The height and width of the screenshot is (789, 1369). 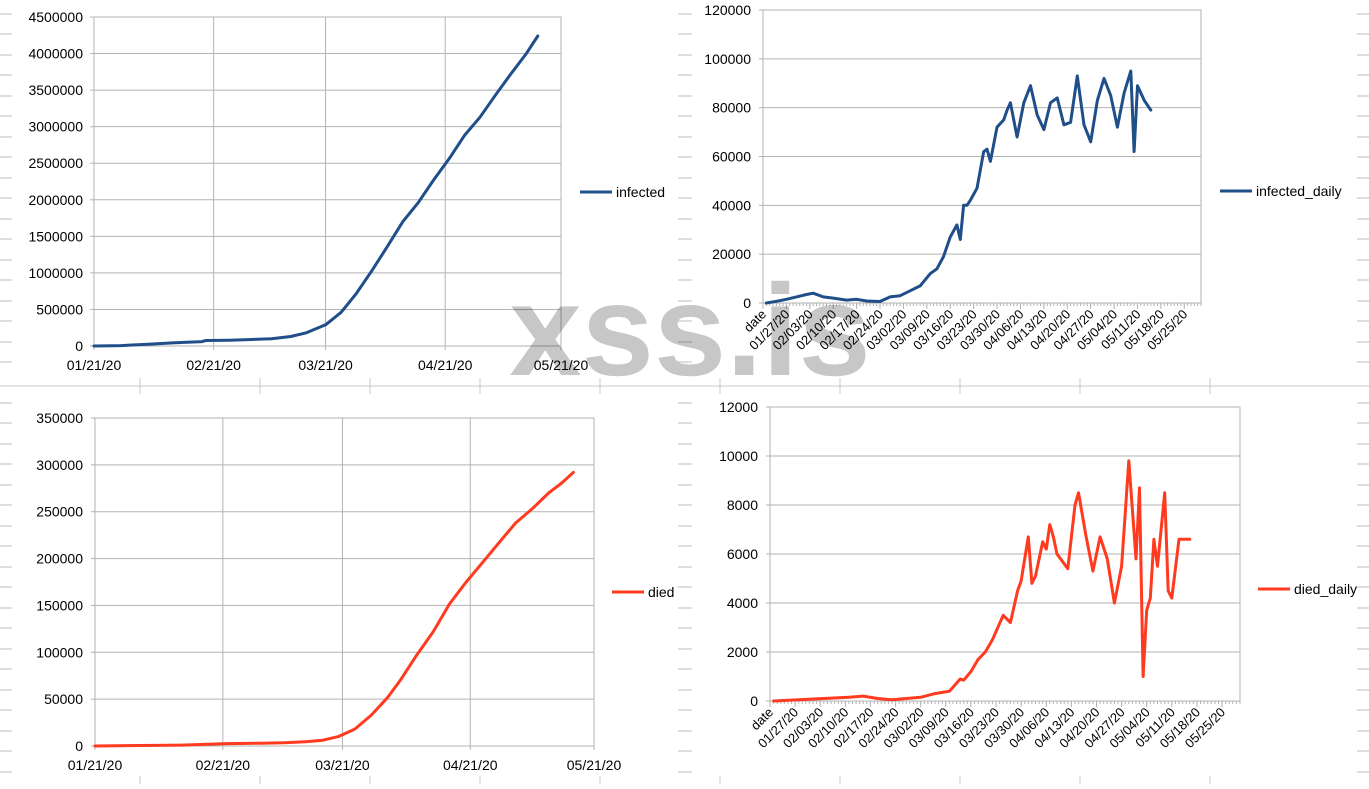 What do you see at coordinates (55, 200) in the screenshot?
I see `y-tick-label: 2000000` at bounding box center [55, 200].